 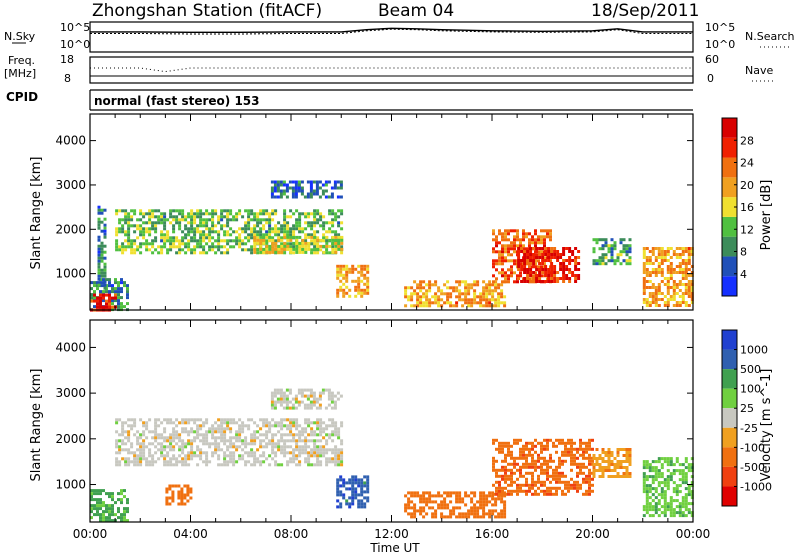 What do you see at coordinates (207, 11) in the screenshot?
I see `station-title: Zhongshan Station (fitACF)` at bounding box center [207, 11].